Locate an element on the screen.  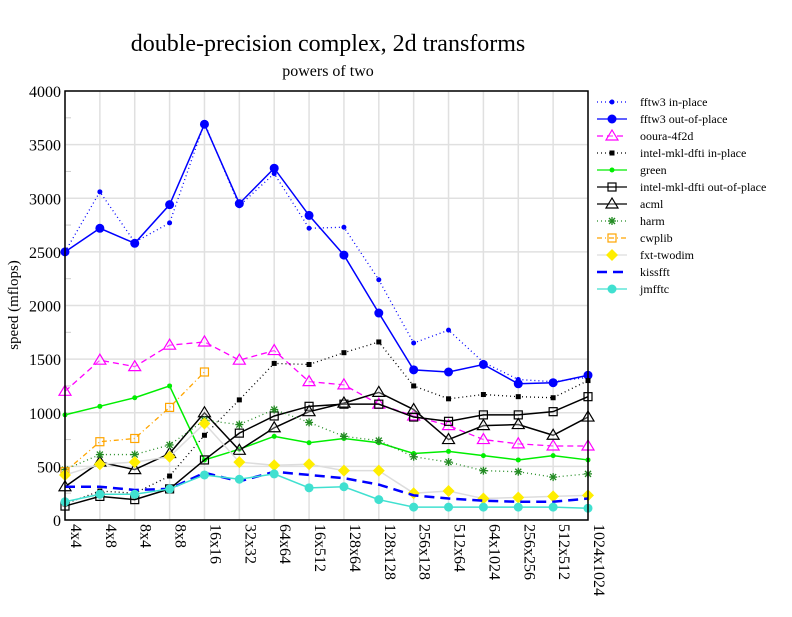
legend-label: kissfft is located at coordinates (655, 272).